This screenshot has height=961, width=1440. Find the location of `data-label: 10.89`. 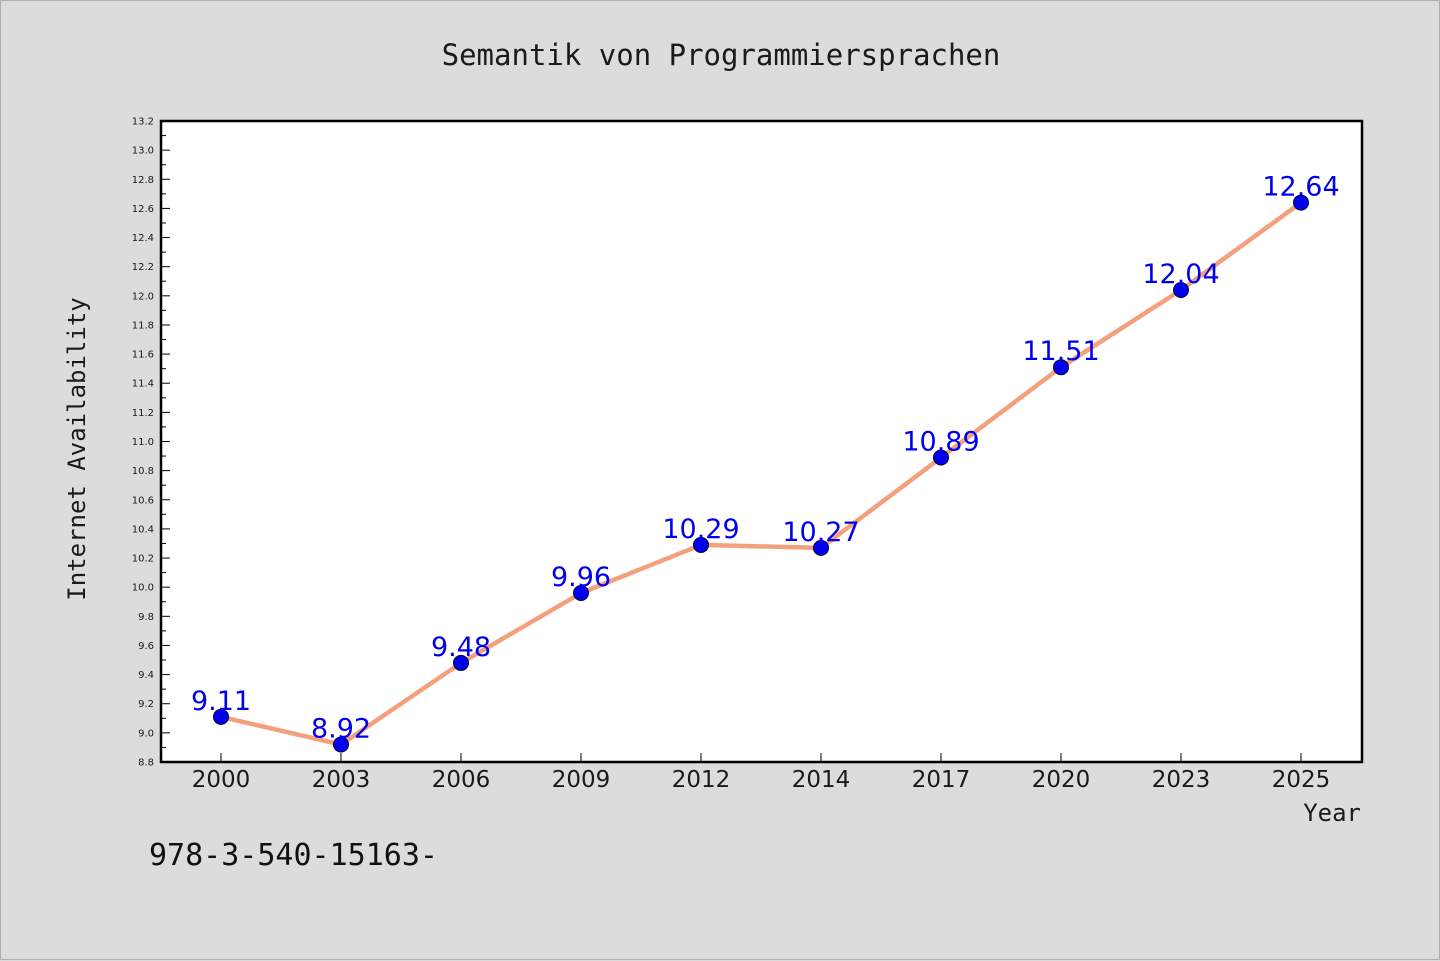

data-label: 10.89 is located at coordinates (940, 442).